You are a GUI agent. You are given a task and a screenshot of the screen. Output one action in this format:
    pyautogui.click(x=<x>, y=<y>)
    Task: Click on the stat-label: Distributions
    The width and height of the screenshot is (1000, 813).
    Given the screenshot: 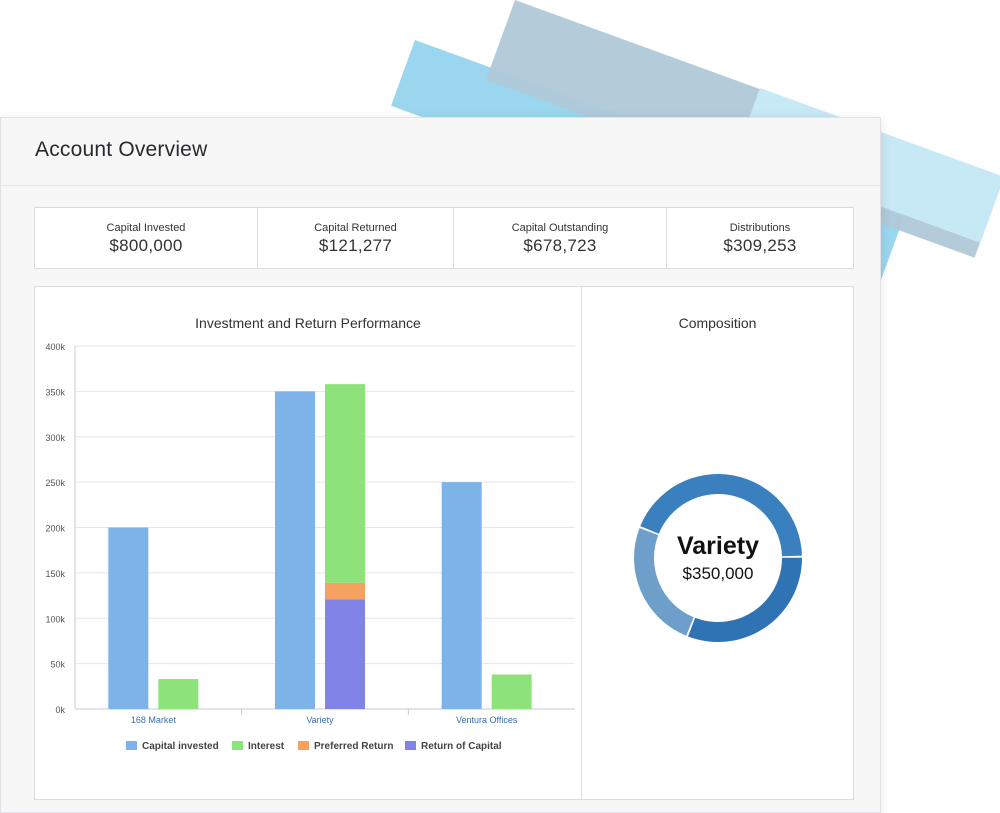 What is the action you would take?
    pyautogui.click(x=760, y=228)
    